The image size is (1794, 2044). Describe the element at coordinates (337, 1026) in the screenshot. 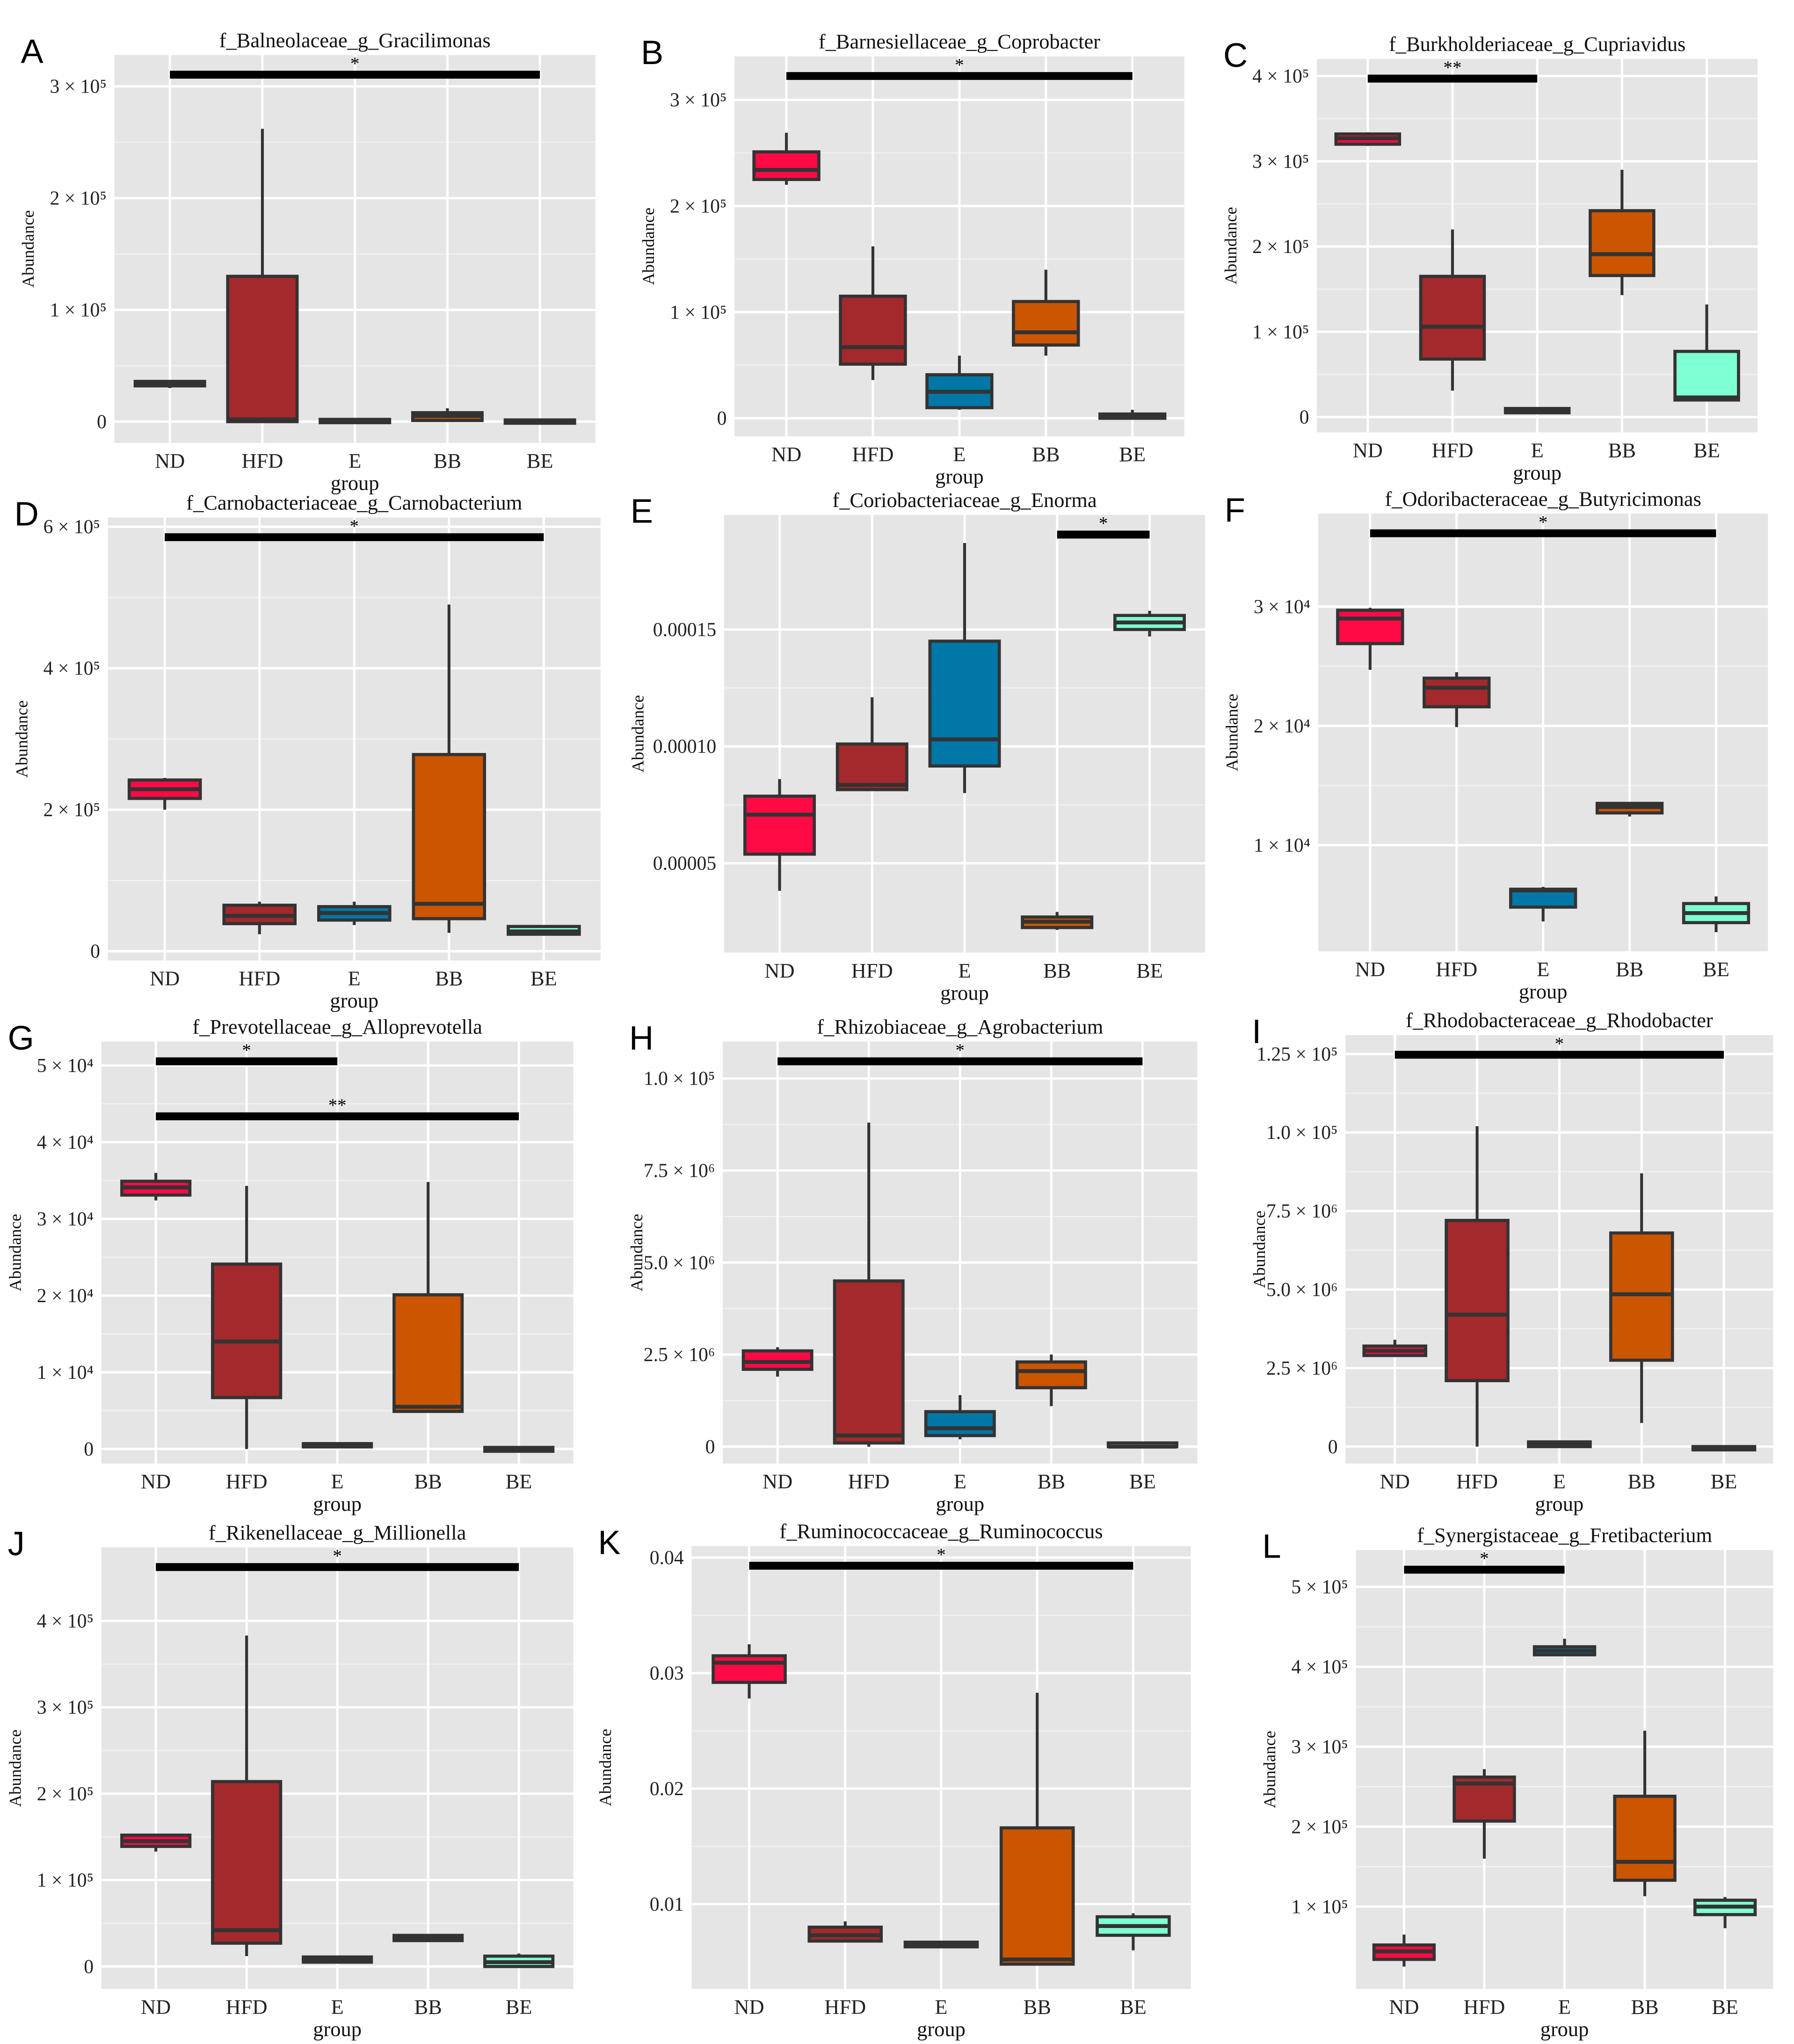

I see `panel-title: f_Prevotellaceae_g_Alloprevotella` at that location.